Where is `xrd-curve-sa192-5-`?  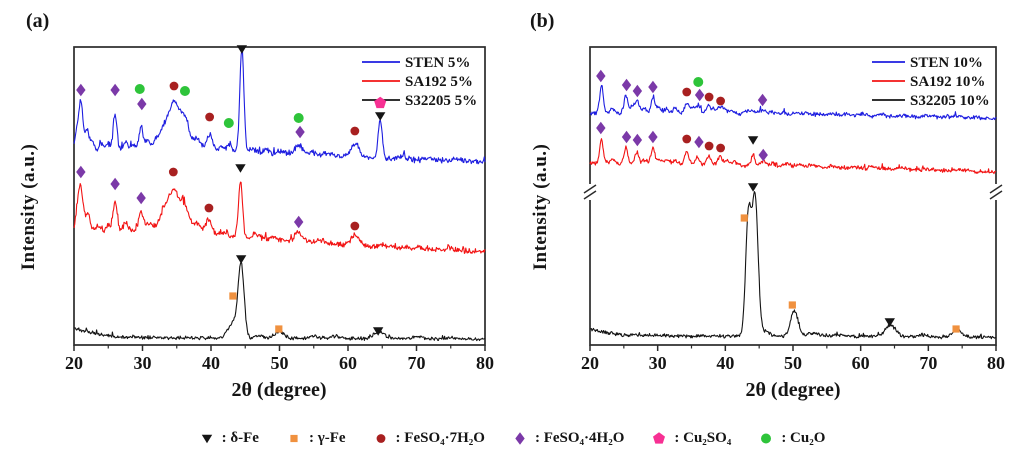
xrd-curve-sa192-5- is located at coordinates (279, 217).